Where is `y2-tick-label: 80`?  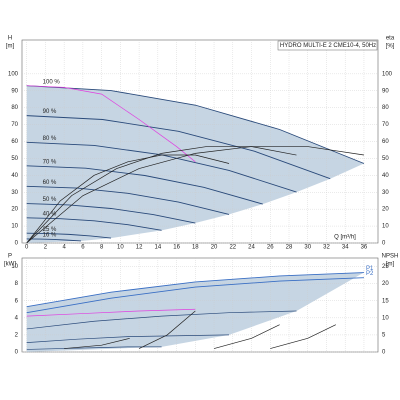 y2-tick-label: 80 is located at coordinates (385, 108).